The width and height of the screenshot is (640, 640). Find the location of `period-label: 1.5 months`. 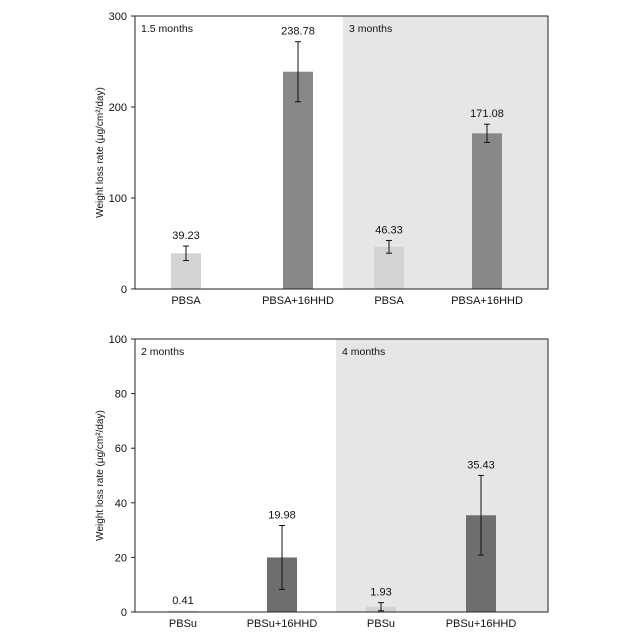

period-label: 1.5 months is located at coordinates (167, 29).